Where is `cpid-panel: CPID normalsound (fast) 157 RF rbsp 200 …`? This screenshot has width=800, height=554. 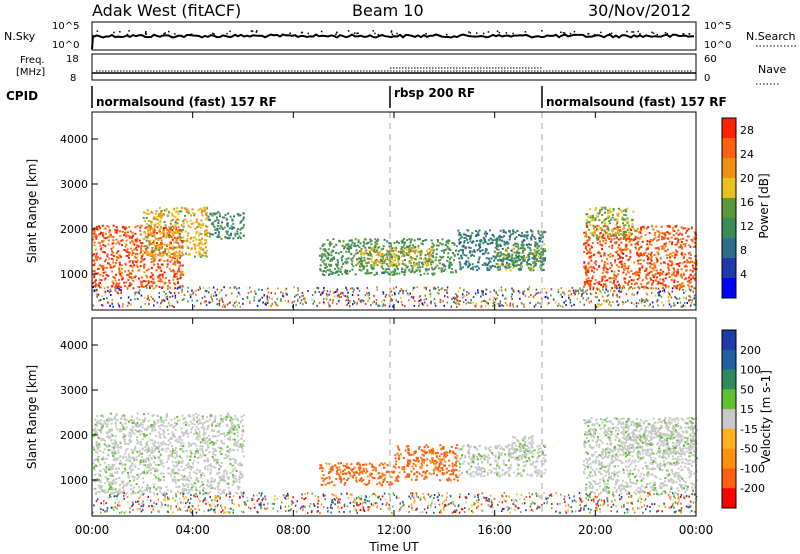
cpid-panel: CPID normalsound (fast) 157 RF rbsp 200 … is located at coordinates (366, 97).